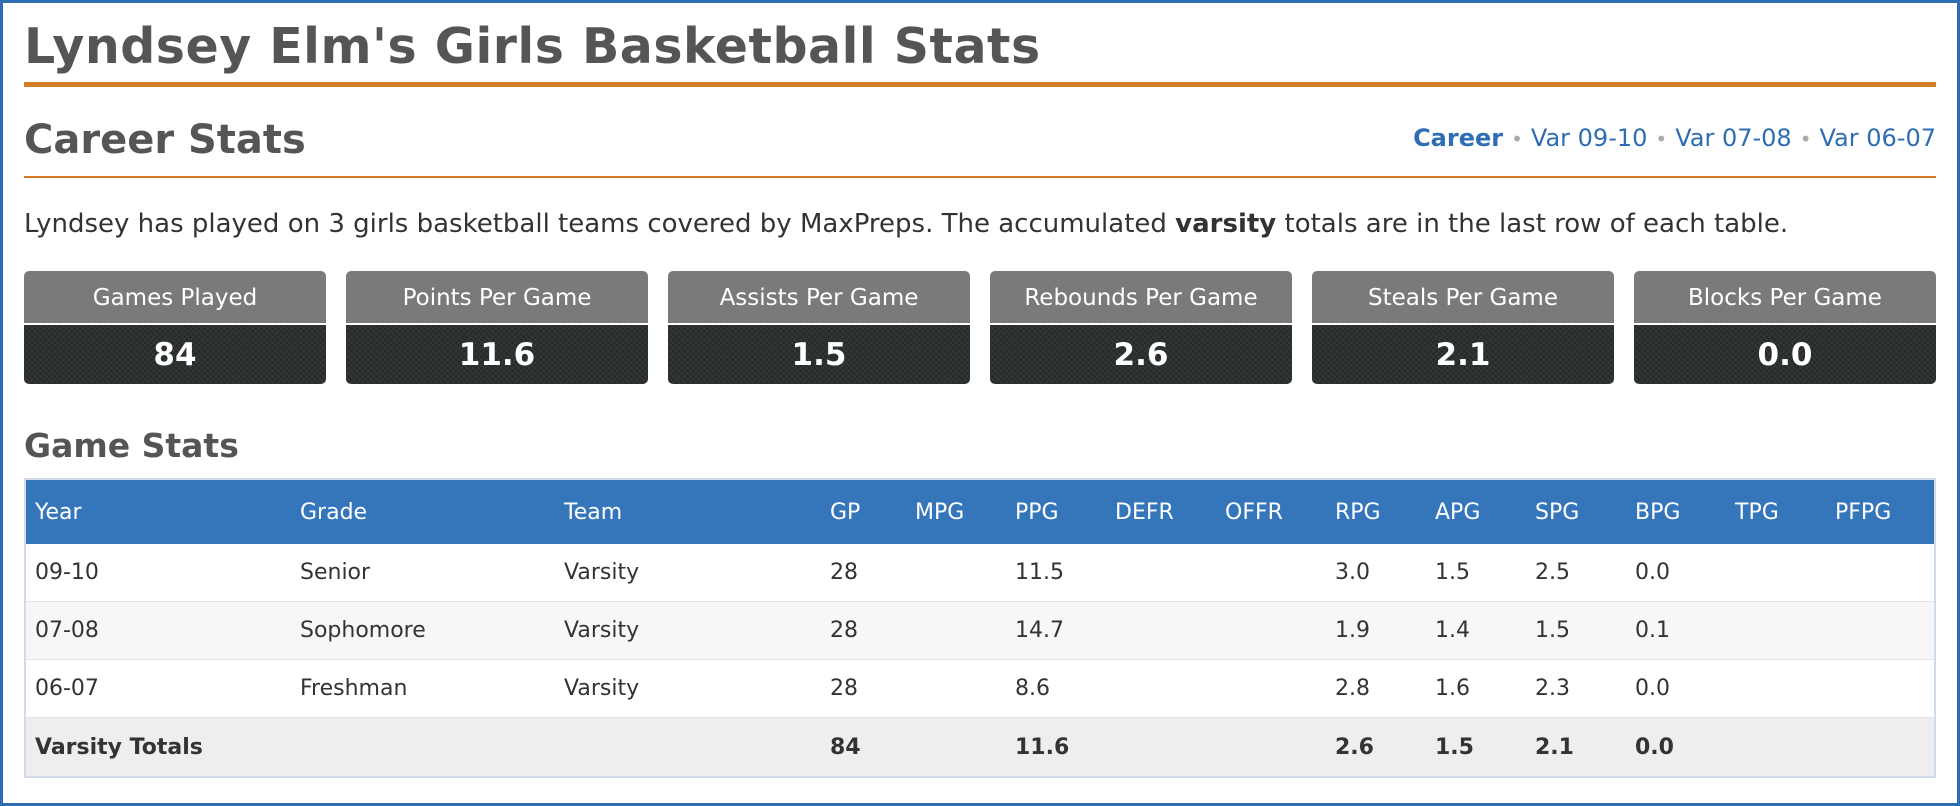  I want to click on column-header-gp: GP, so click(845, 512).